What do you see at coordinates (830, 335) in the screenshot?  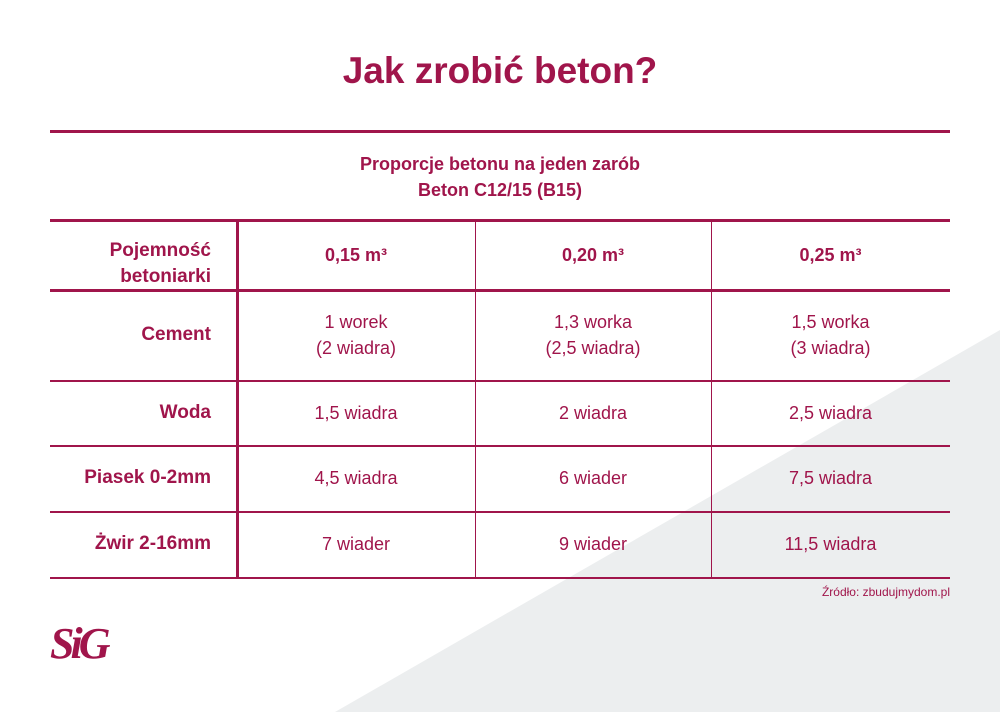 I see `table-cell: 1,5 worka (3 wiadra)` at bounding box center [830, 335].